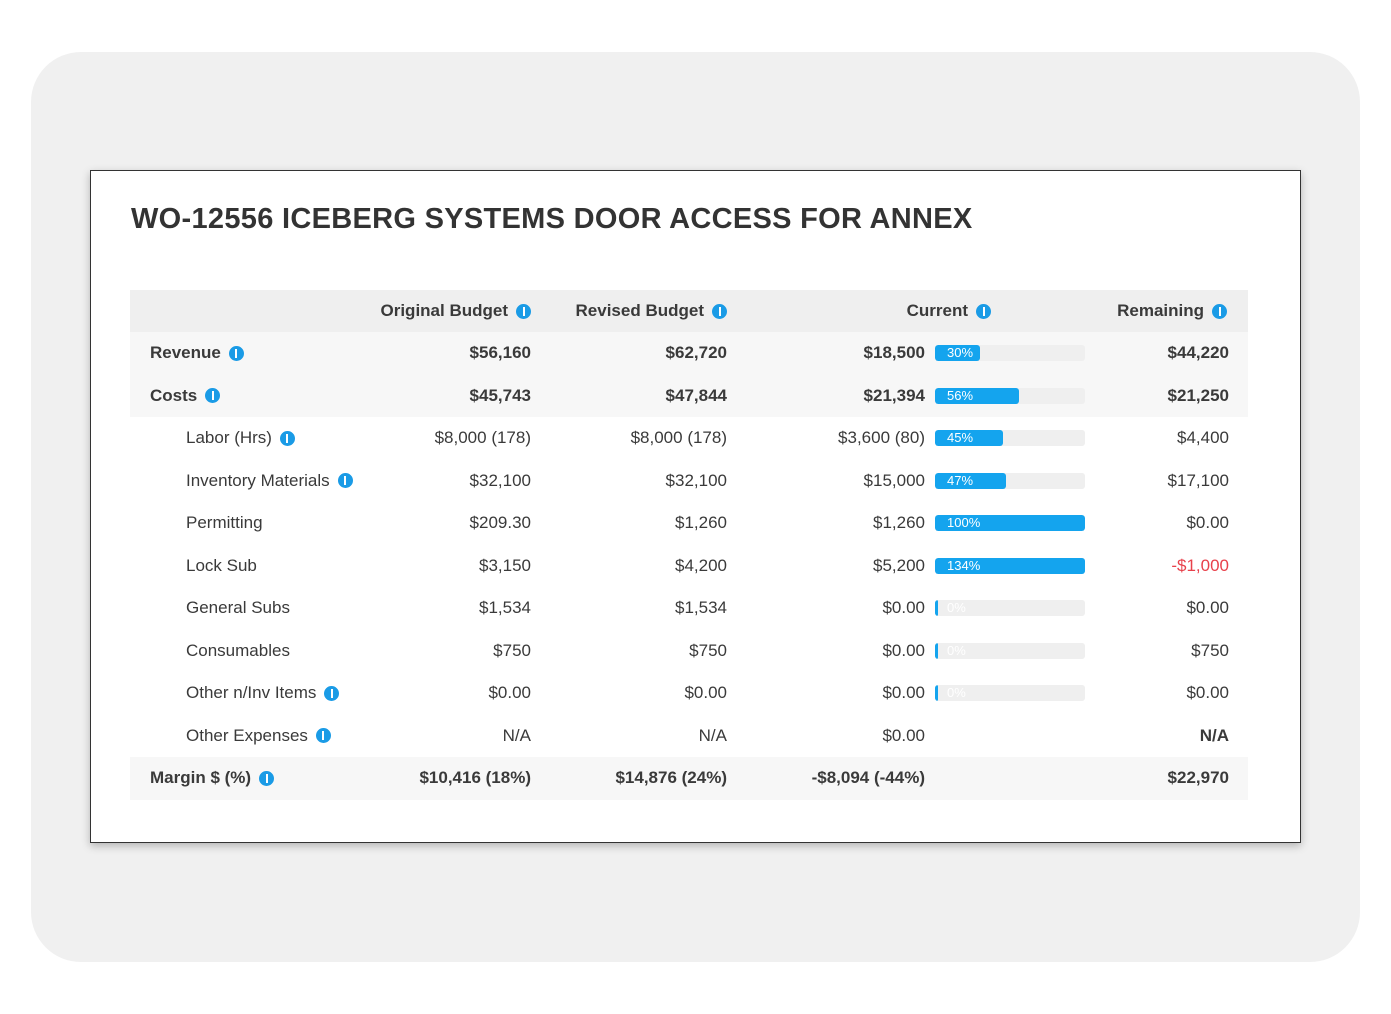 Image resolution: width=1391 pixels, height=1014 pixels. What do you see at coordinates (1198, 353) in the screenshot?
I see `remaining: $44,220` at bounding box center [1198, 353].